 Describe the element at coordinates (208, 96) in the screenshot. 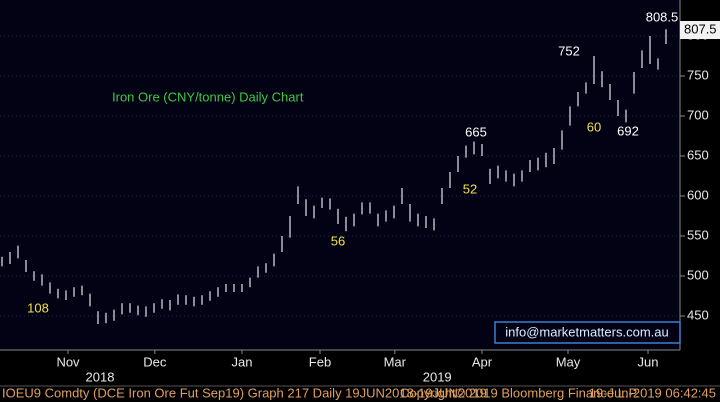

I see `chart-title: Iron Ore (CNY/tonne) Daily Chart` at that location.